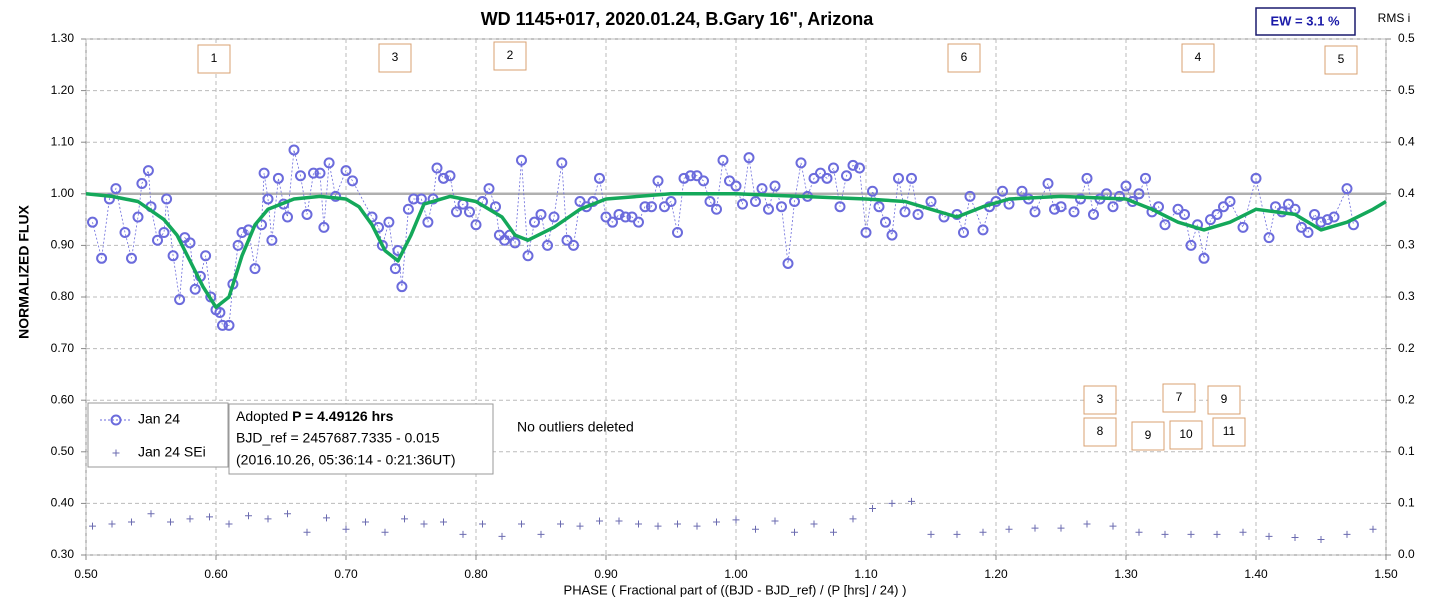 The height and width of the screenshot is (604, 1429). What do you see at coordinates (172, 452) in the screenshot?
I see `legend-label: Jan 24 SEi` at bounding box center [172, 452].